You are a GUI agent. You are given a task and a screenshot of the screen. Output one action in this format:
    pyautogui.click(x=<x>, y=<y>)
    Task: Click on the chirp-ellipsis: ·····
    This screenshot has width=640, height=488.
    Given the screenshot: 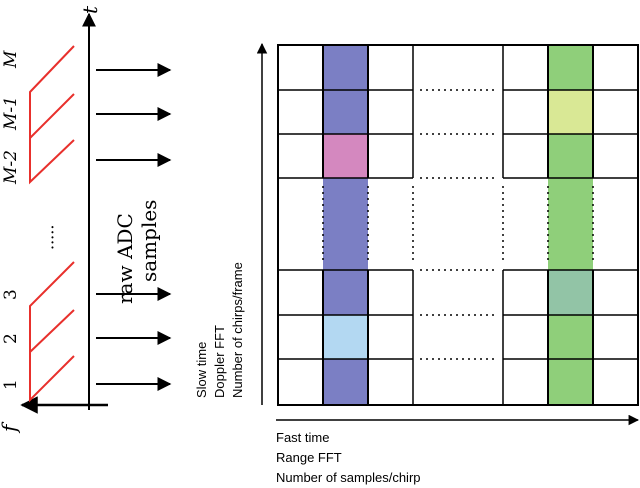 What is the action you would take?
    pyautogui.click(x=52, y=237)
    